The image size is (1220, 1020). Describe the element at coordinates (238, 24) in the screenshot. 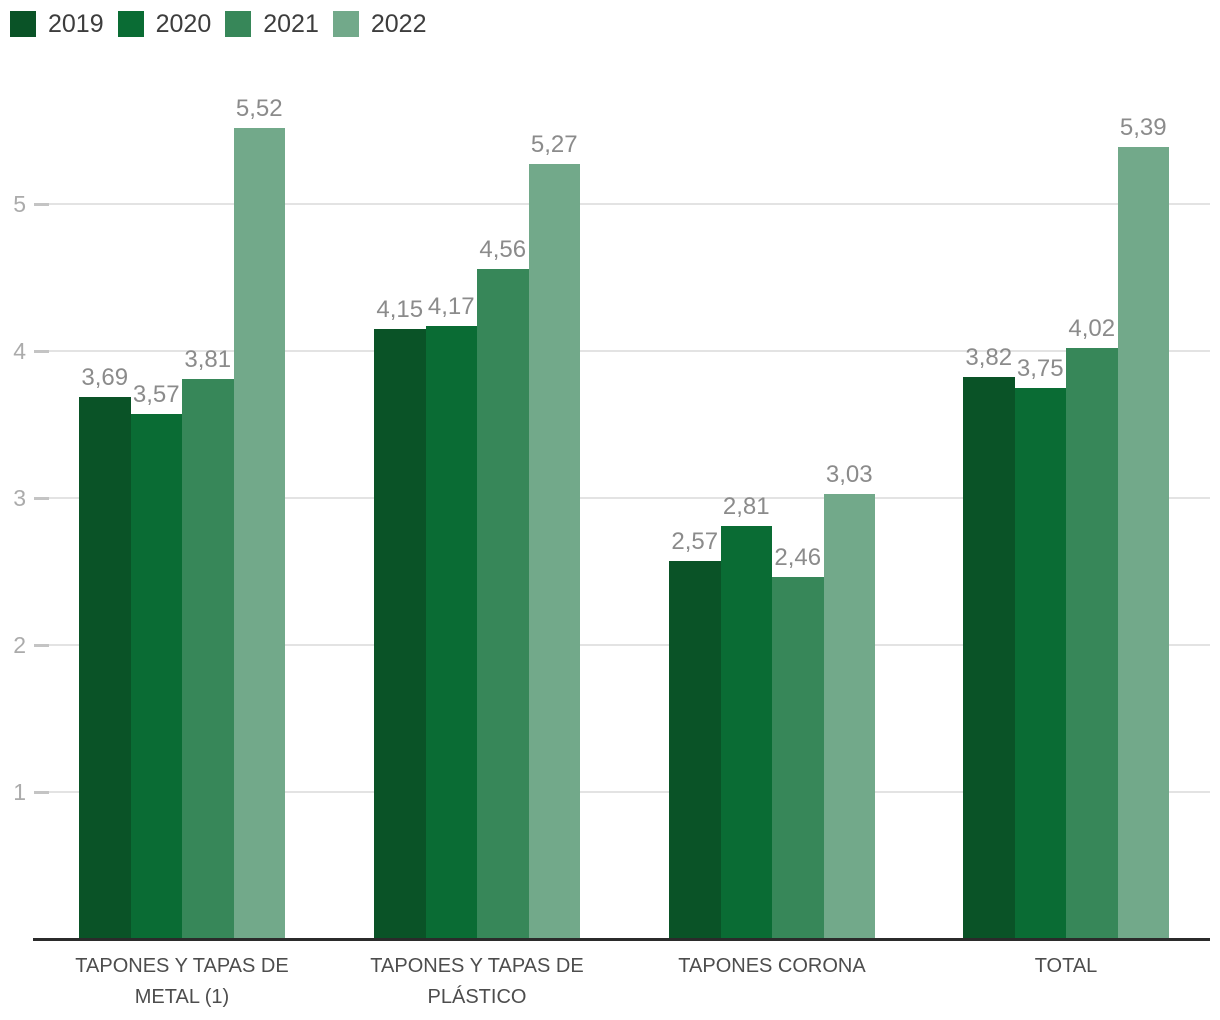

I see `legend-color-swatch-2021` at that location.